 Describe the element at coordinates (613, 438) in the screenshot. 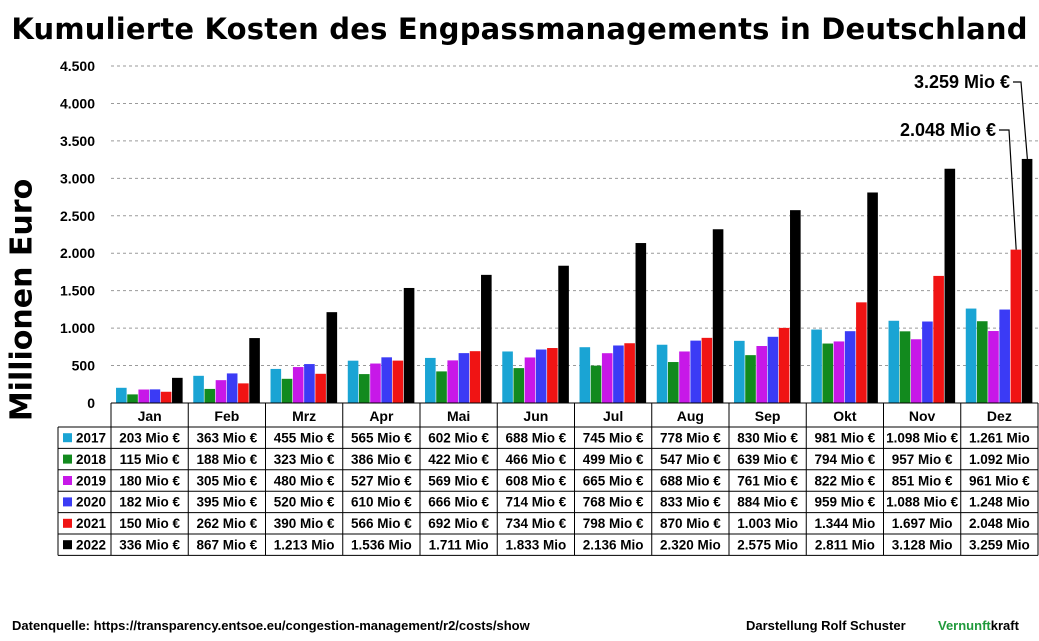

I see `table-cell-2017-Jul: 745 Mio €` at that location.